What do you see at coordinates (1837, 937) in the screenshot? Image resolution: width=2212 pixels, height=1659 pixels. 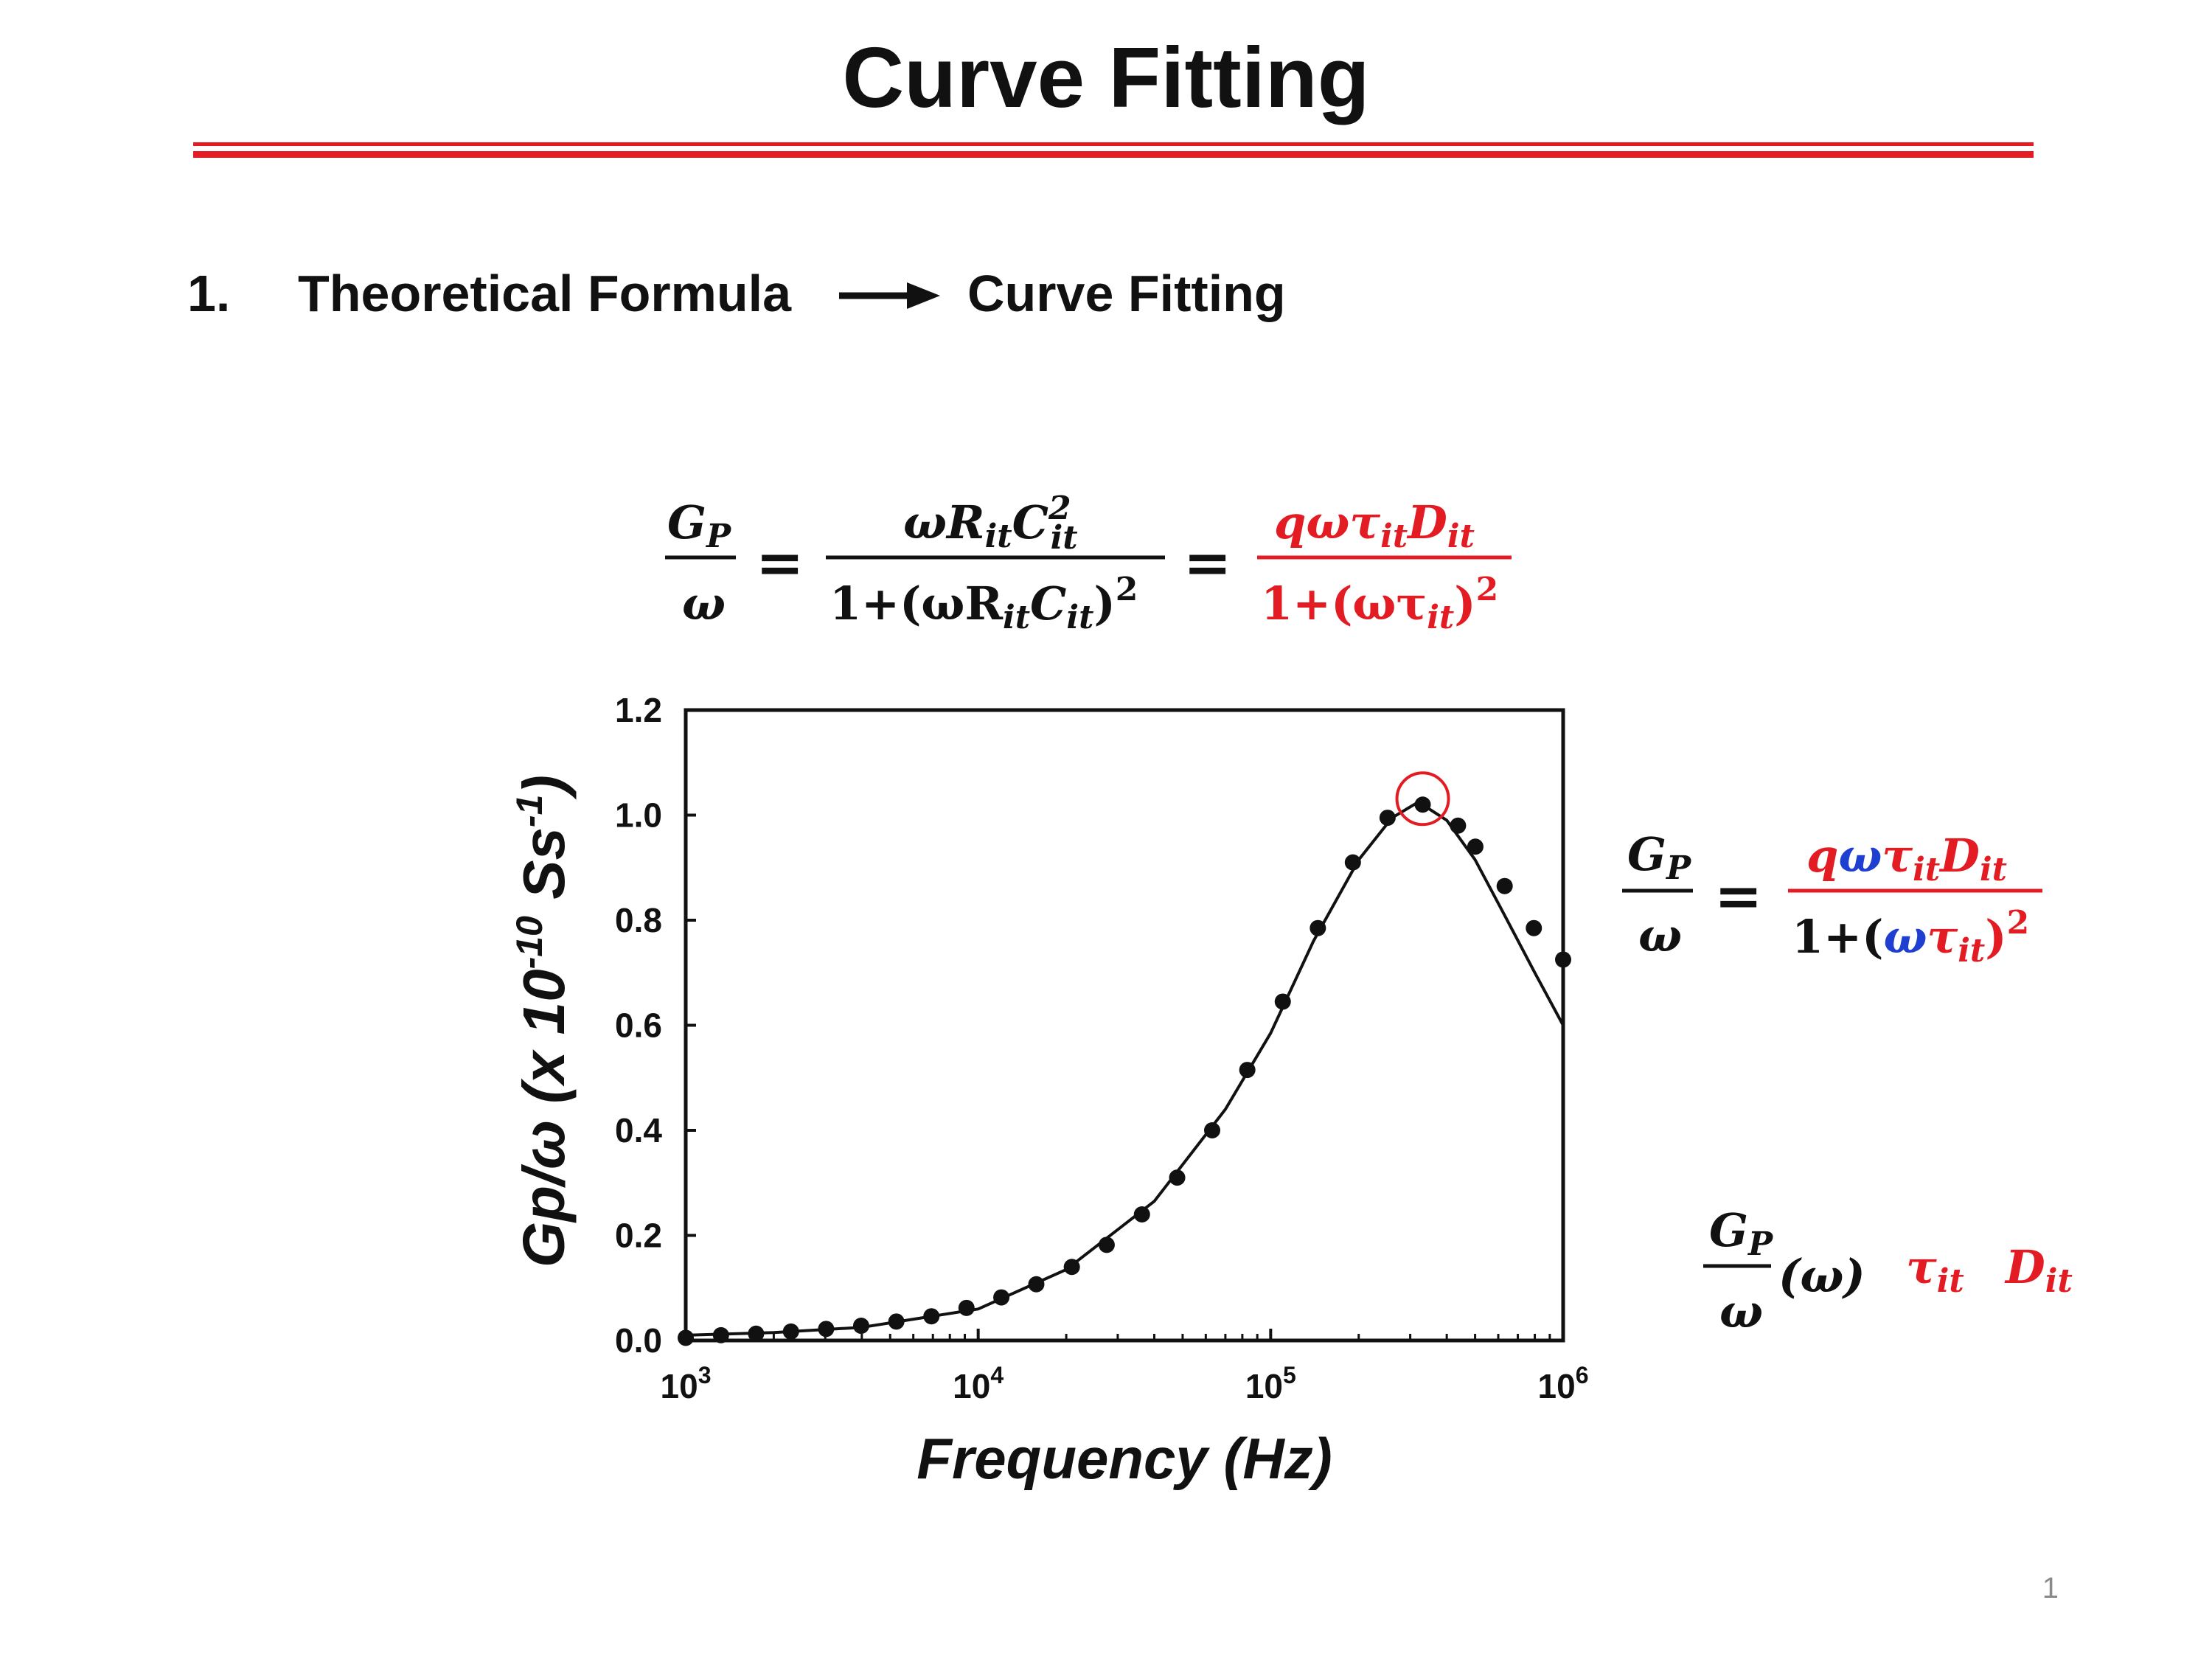 I see `formula-side-den-a: 1+(` at bounding box center [1837, 937].